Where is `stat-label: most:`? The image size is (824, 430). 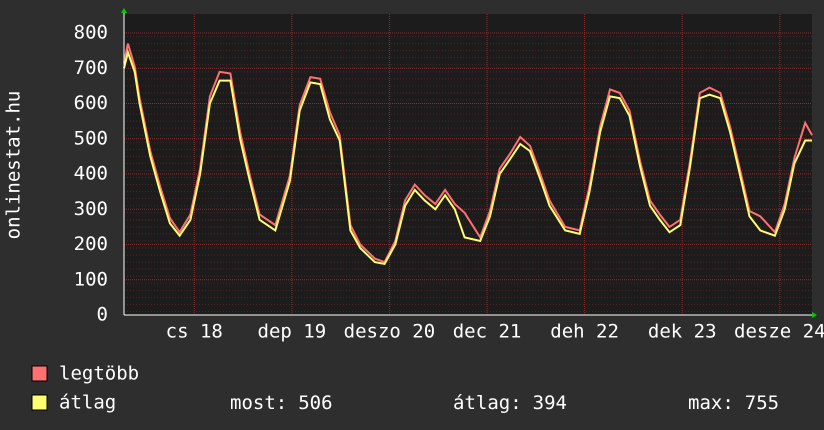 stat-label: most: is located at coordinates (258, 403).